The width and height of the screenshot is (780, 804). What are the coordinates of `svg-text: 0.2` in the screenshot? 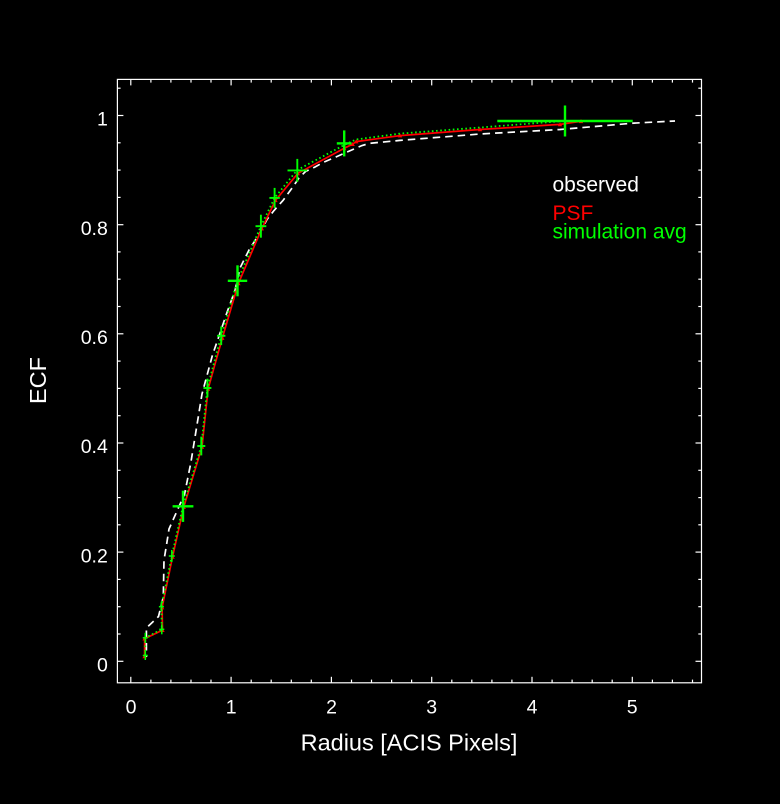 It's located at (94, 556).